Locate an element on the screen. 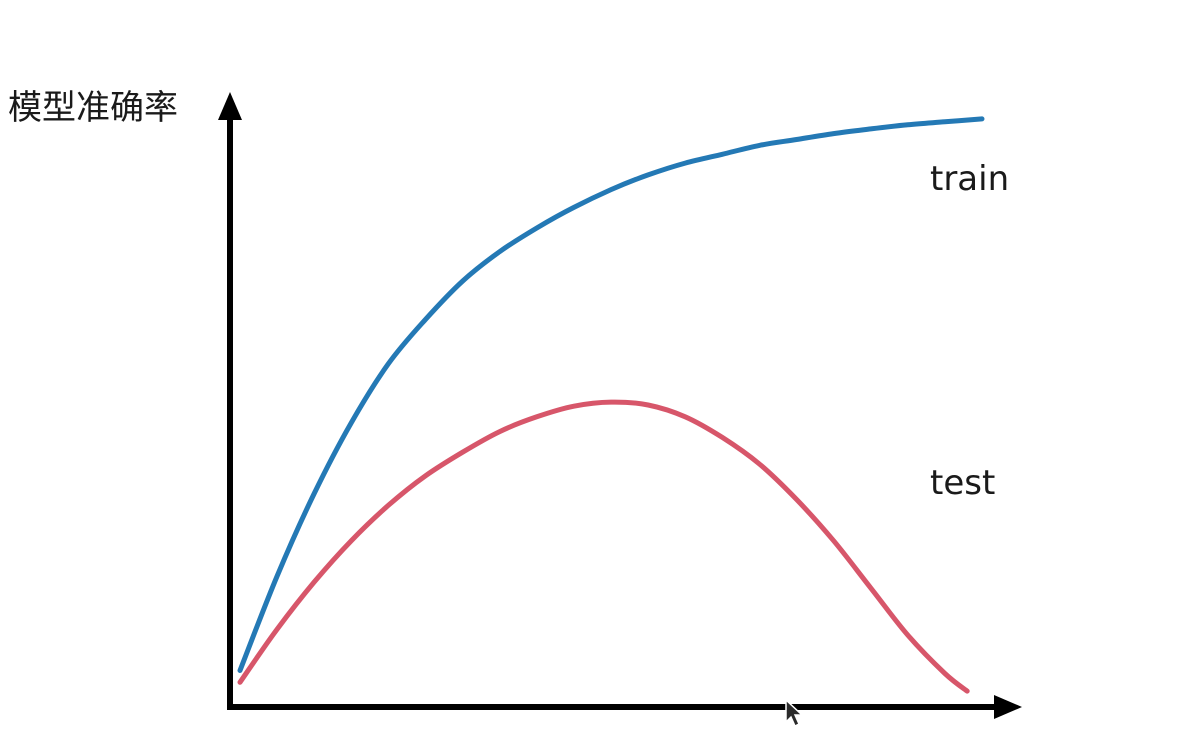 Image resolution: width=1186 pixels, height=730 pixels. series-label-test: test is located at coordinates (962, 483).